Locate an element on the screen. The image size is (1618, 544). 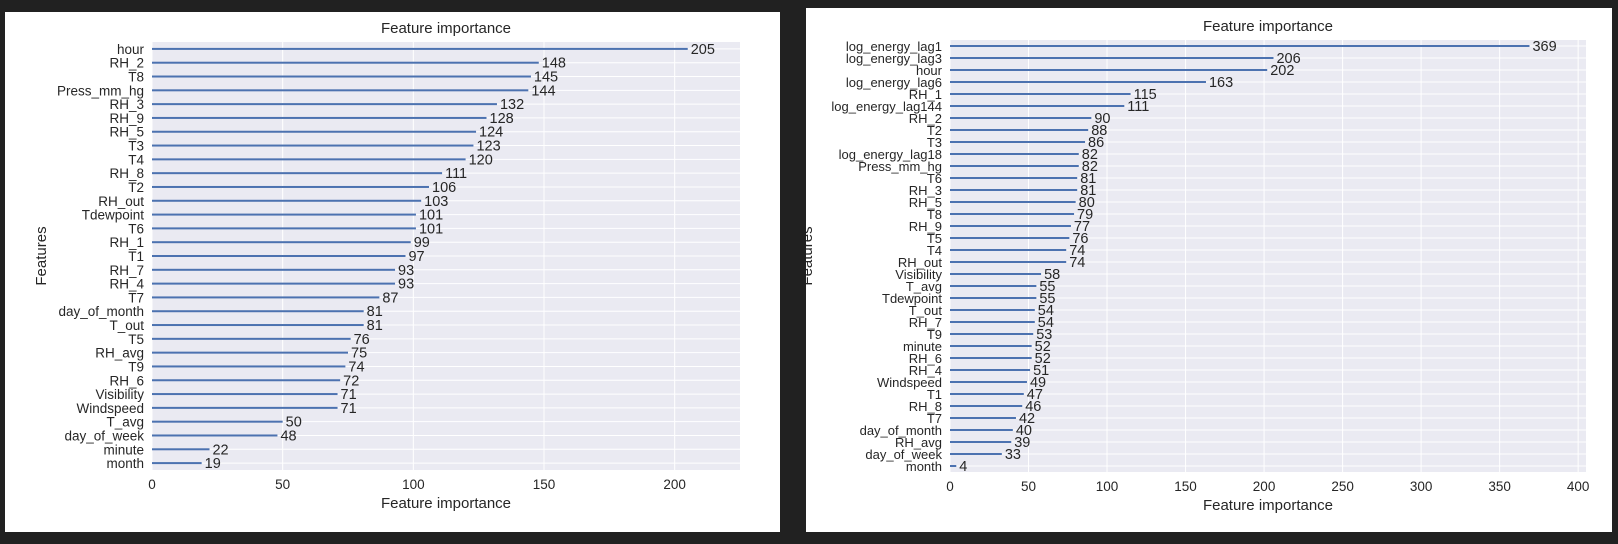
value-label: 99 is located at coordinates (422, 243).